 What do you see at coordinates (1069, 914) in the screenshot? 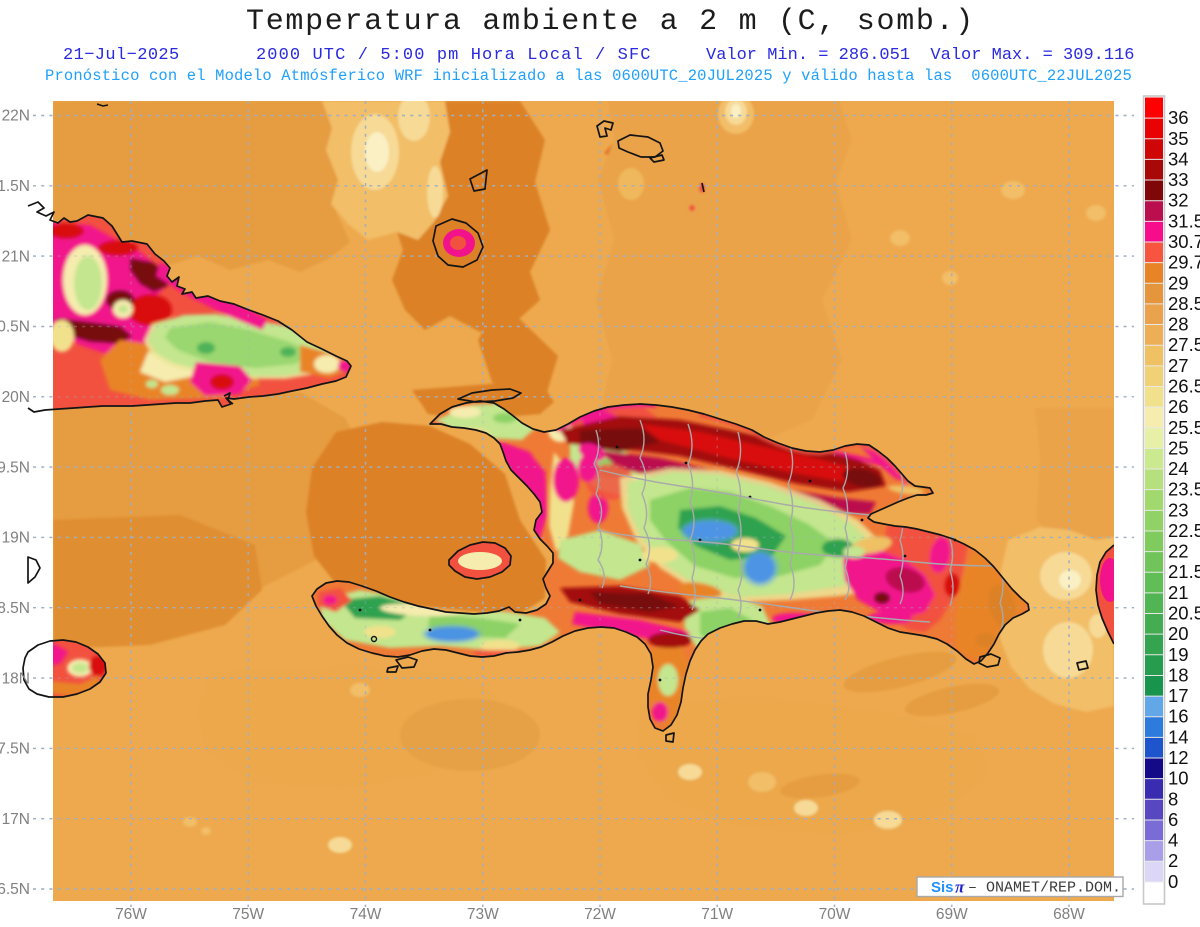
I see `svg-text: 68W` at bounding box center [1069, 914].